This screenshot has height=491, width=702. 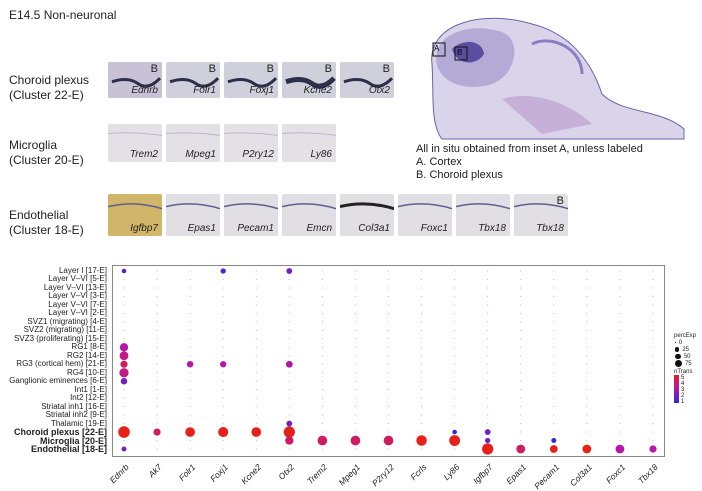 I want to click on column-label: Otx2, so click(x=286, y=472).